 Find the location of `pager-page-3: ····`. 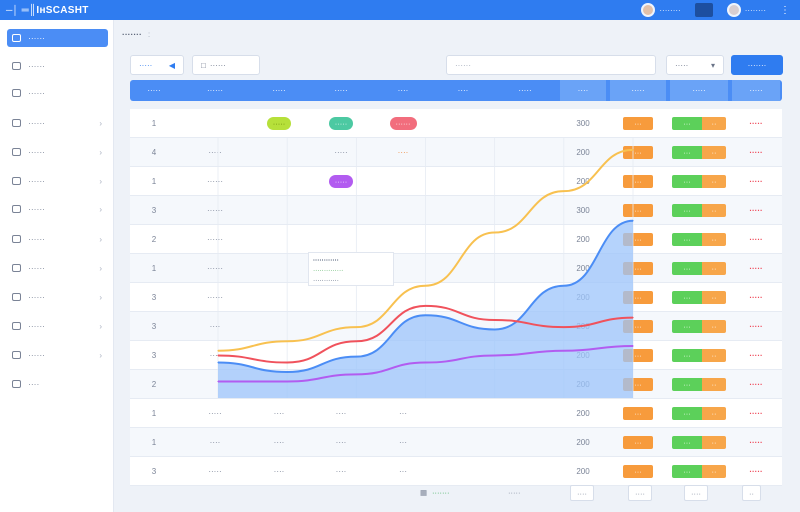

pager-page-3: ···· is located at coordinates (696, 493).